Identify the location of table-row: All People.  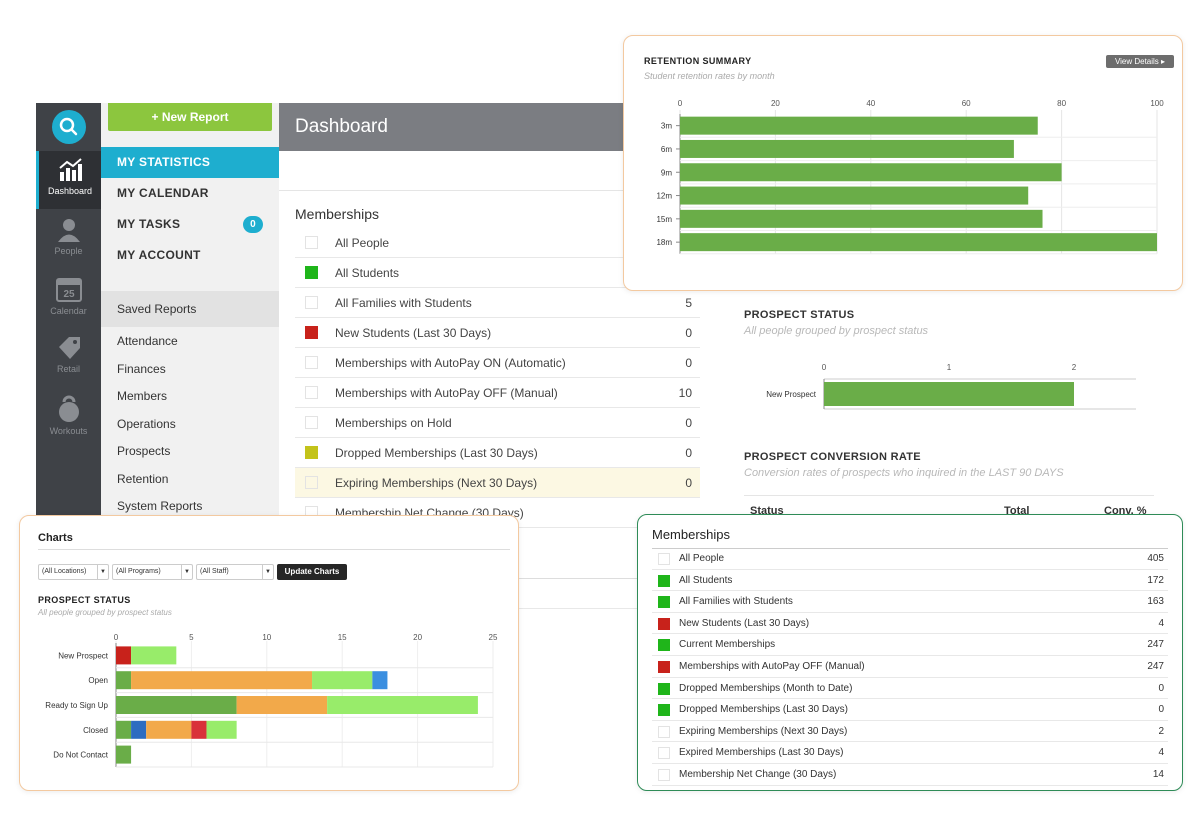
(497, 243).